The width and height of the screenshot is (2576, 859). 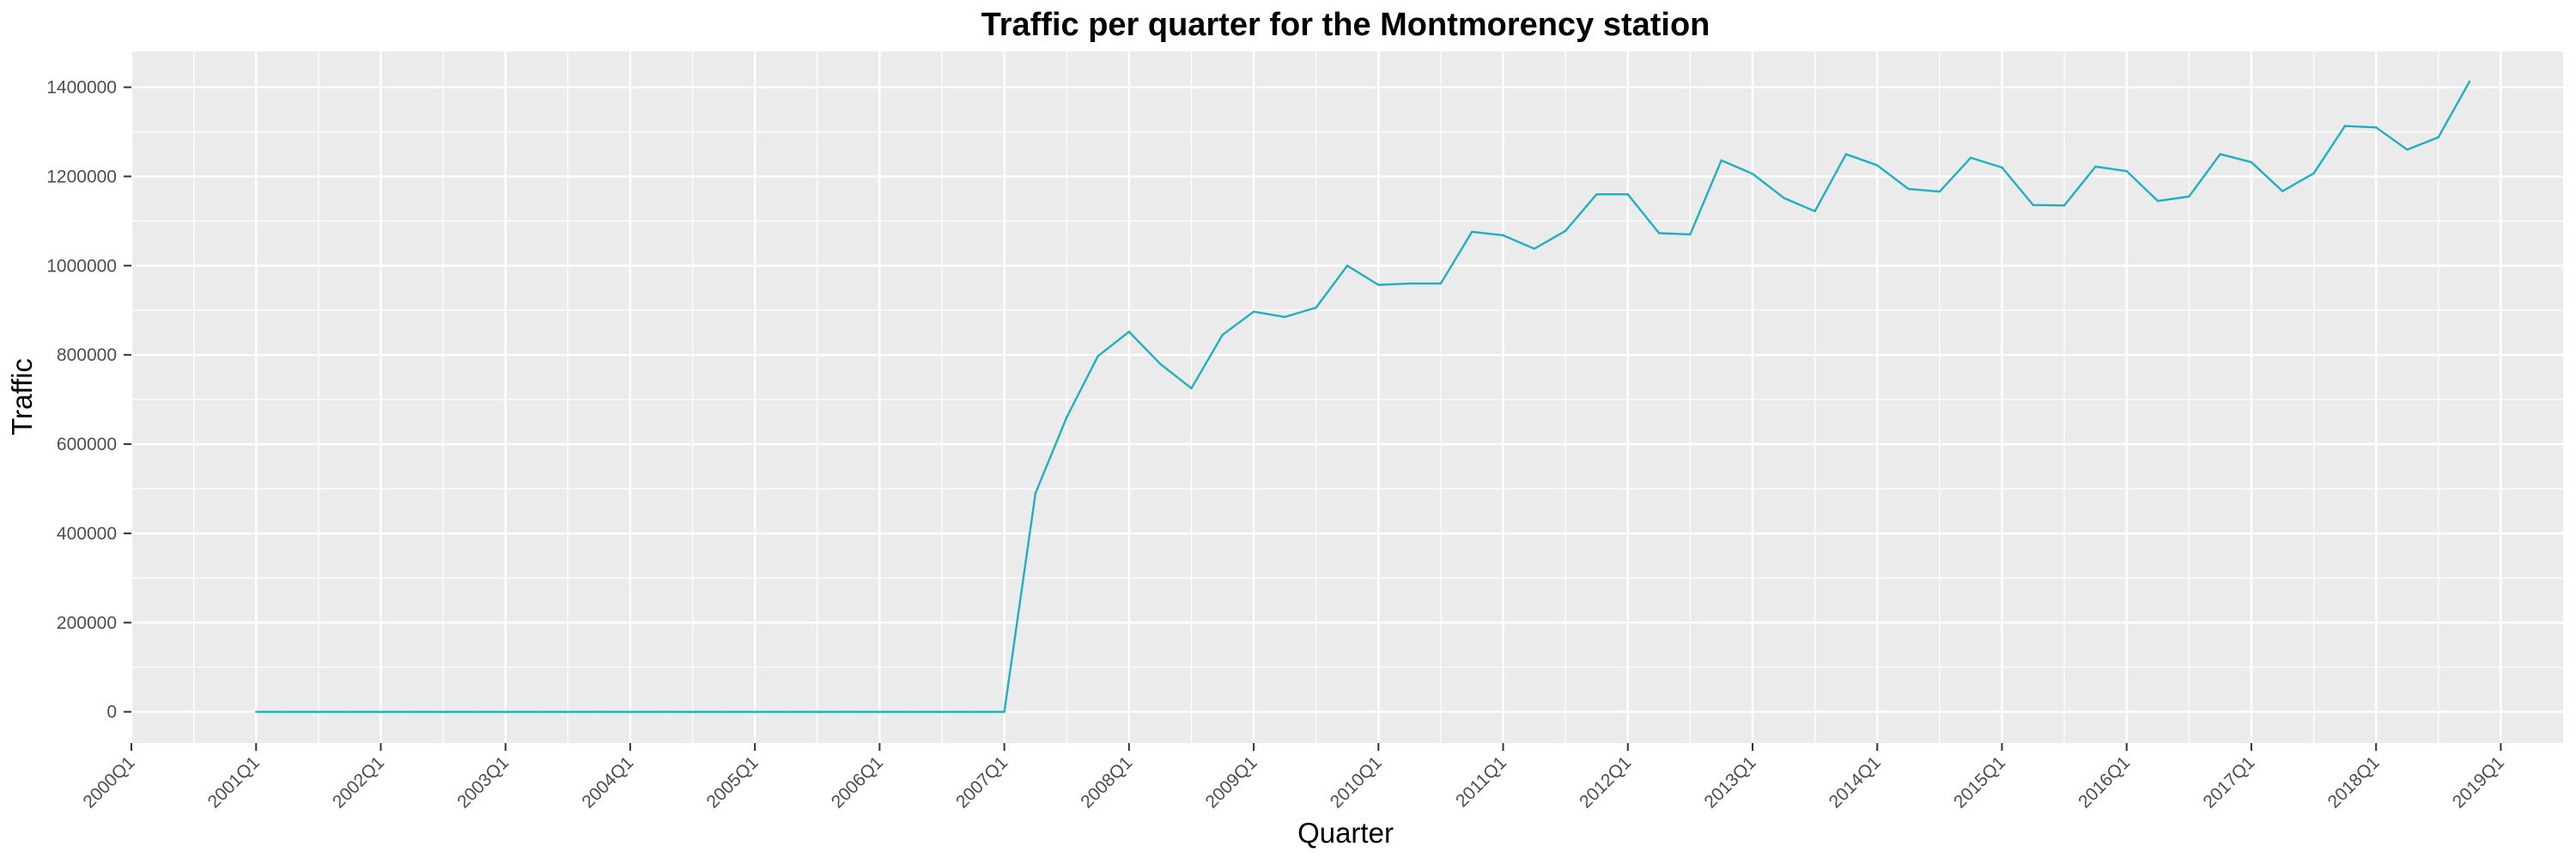 I want to click on x-tick-label: 2018Q1, so click(x=2354, y=782).